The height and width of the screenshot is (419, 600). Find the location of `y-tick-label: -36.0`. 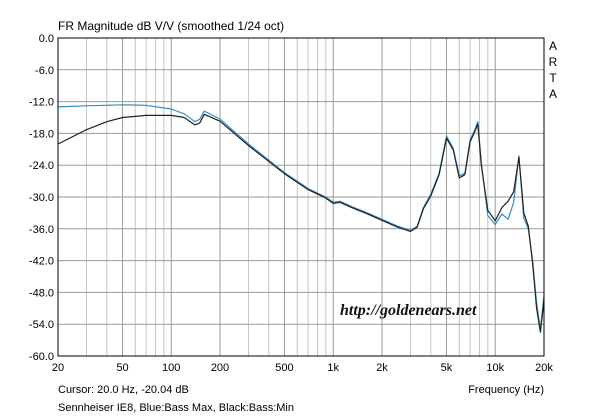

y-tick-label: -36.0 is located at coordinates (41, 230).